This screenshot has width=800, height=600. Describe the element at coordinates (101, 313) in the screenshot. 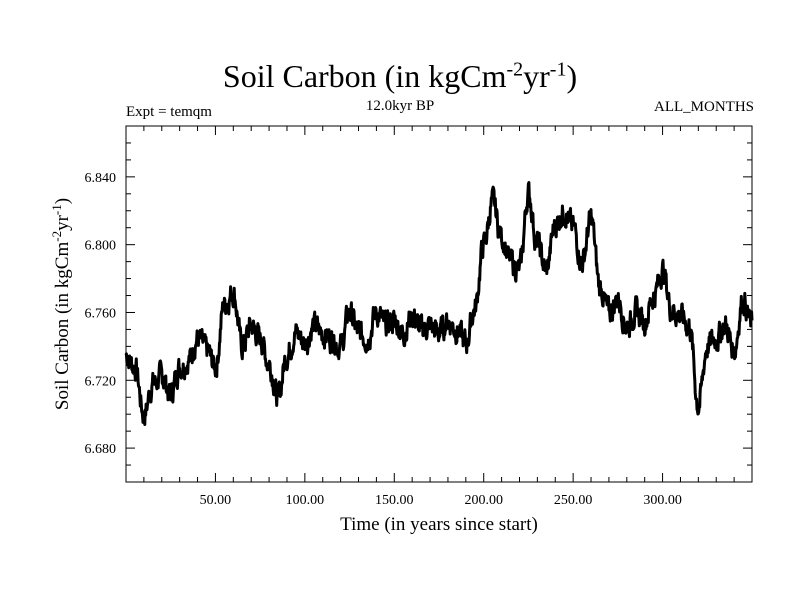

I see `y-tick-label: 6.760` at that location.